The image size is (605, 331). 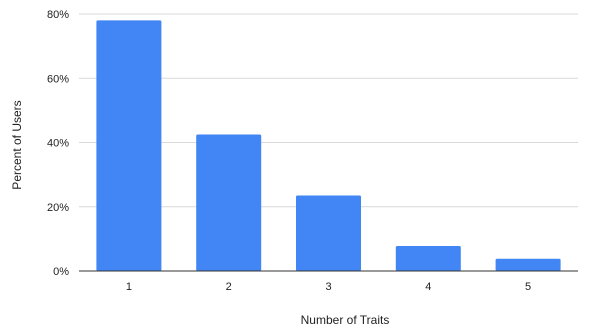 What do you see at coordinates (428, 287) in the screenshot?
I see `x-tick-label: 4` at bounding box center [428, 287].